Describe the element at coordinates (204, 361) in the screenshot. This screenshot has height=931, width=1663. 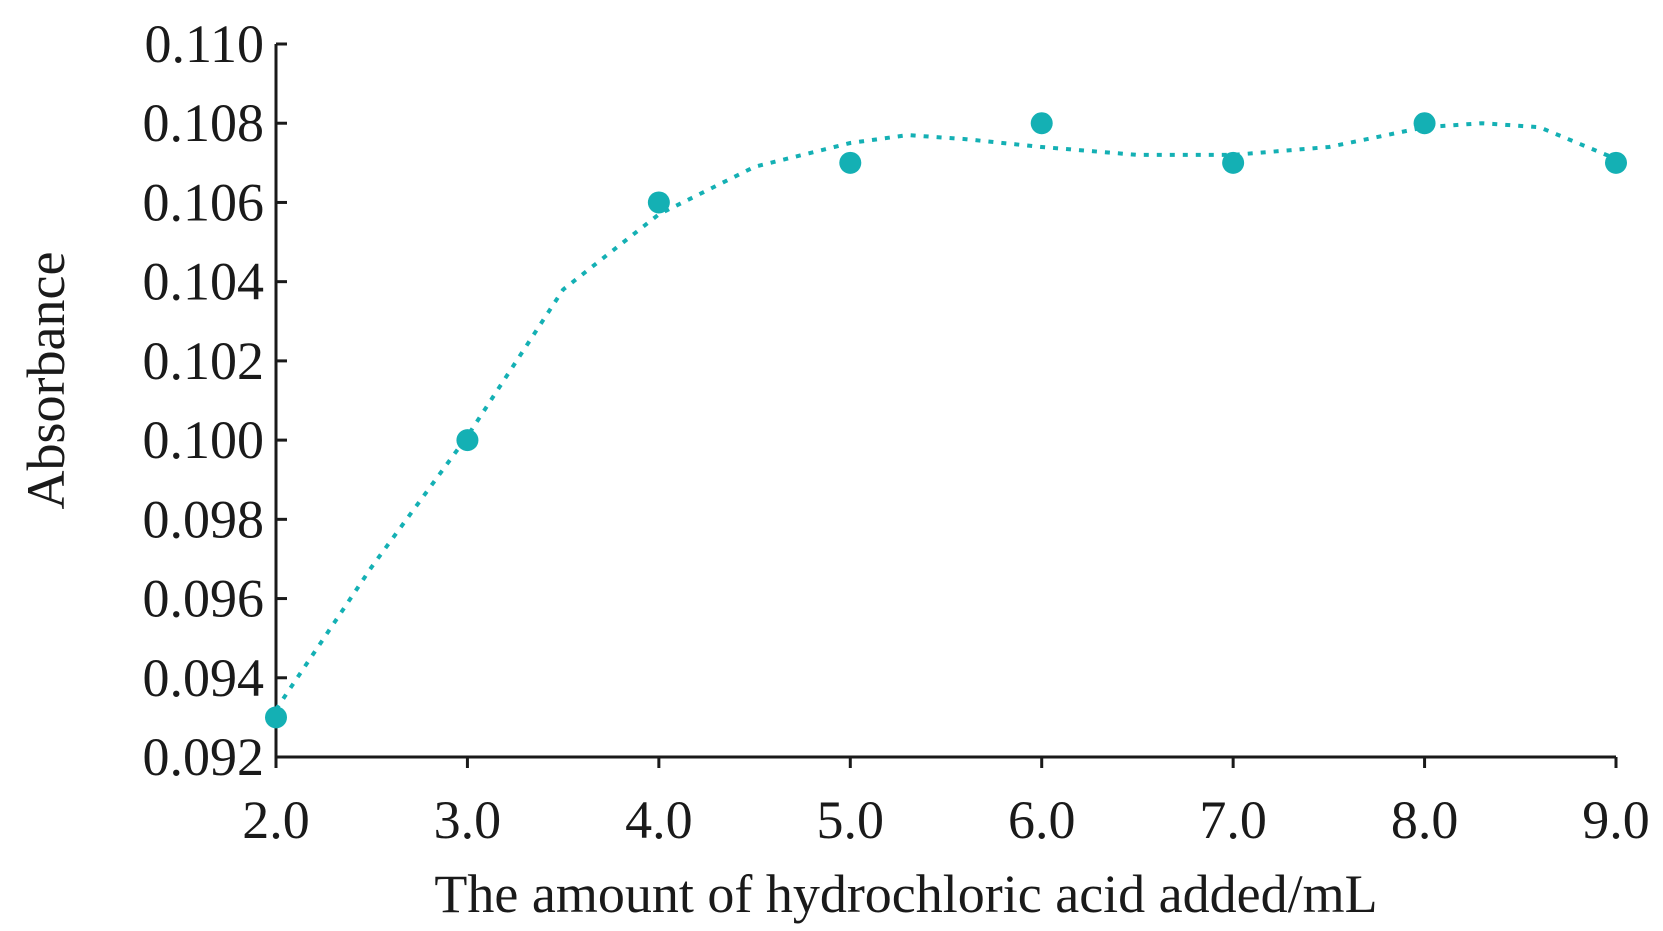
I see `y-tick-label: 0.102` at that location.